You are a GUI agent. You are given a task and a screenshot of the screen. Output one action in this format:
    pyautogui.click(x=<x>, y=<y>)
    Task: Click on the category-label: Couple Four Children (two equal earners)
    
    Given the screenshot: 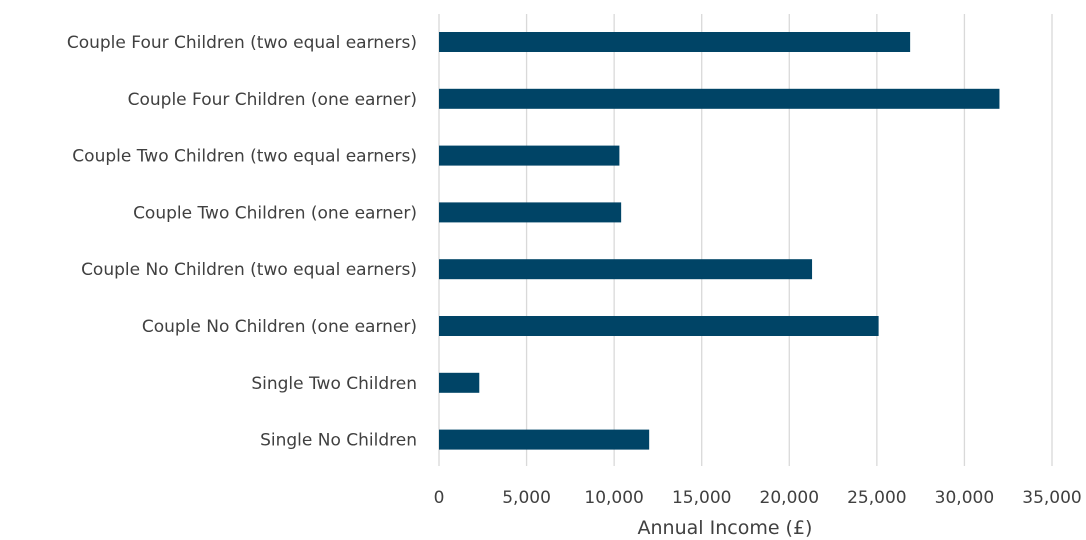 What is the action you would take?
    pyautogui.click(x=242, y=43)
    